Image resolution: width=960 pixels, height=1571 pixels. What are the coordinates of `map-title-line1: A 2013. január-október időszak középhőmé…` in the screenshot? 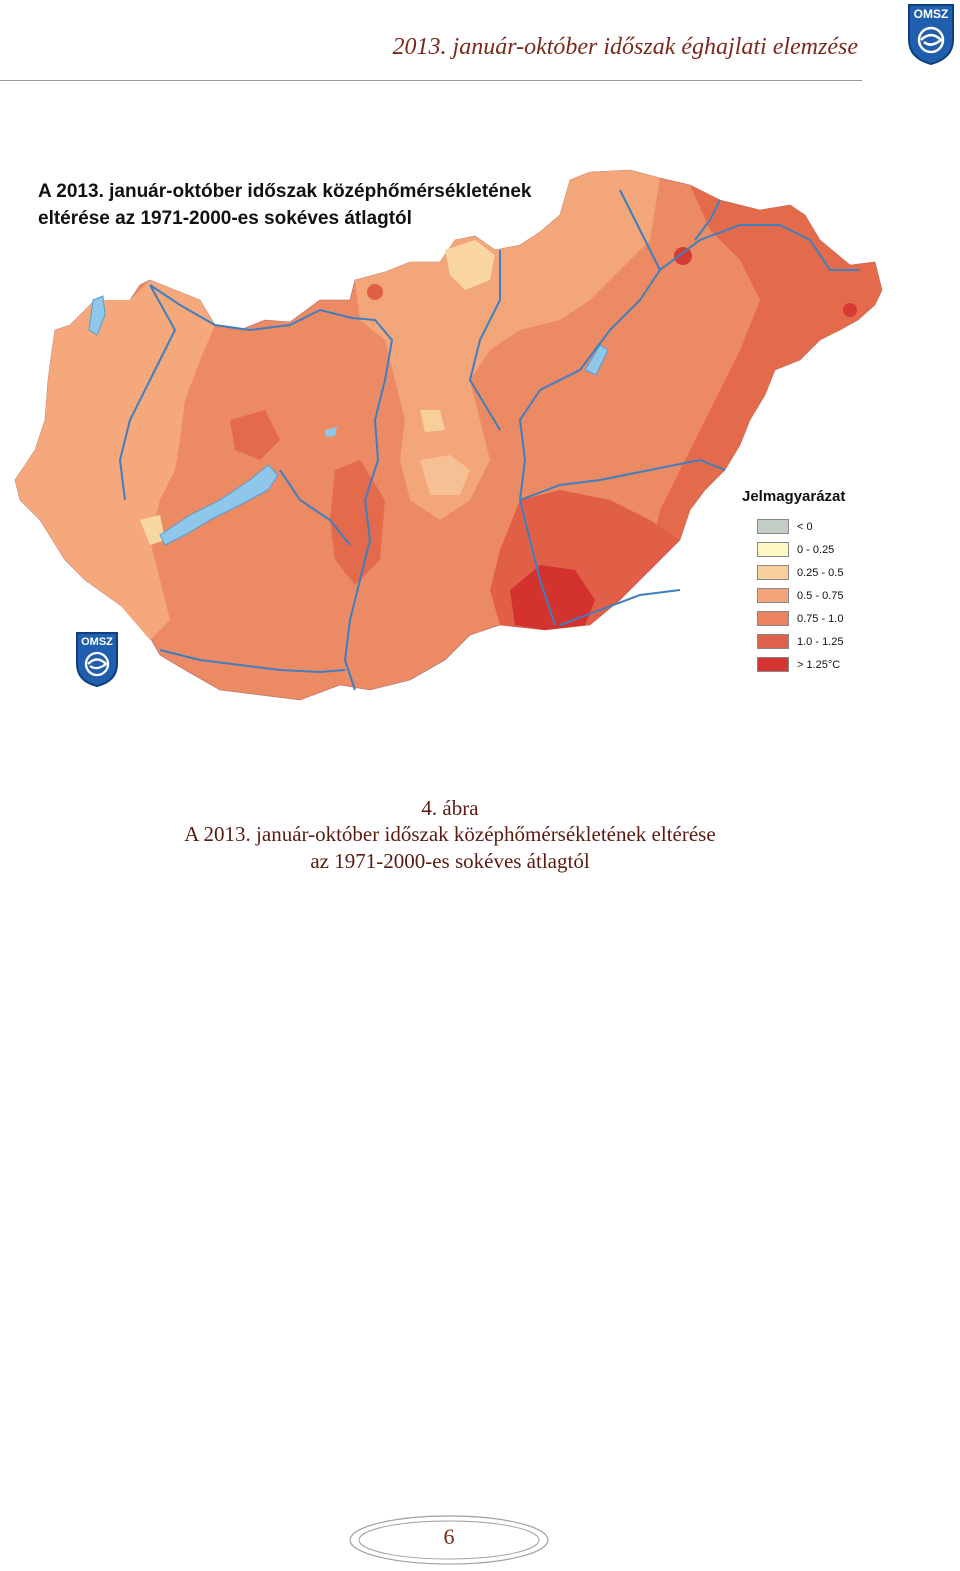 It's located at (285, 191).